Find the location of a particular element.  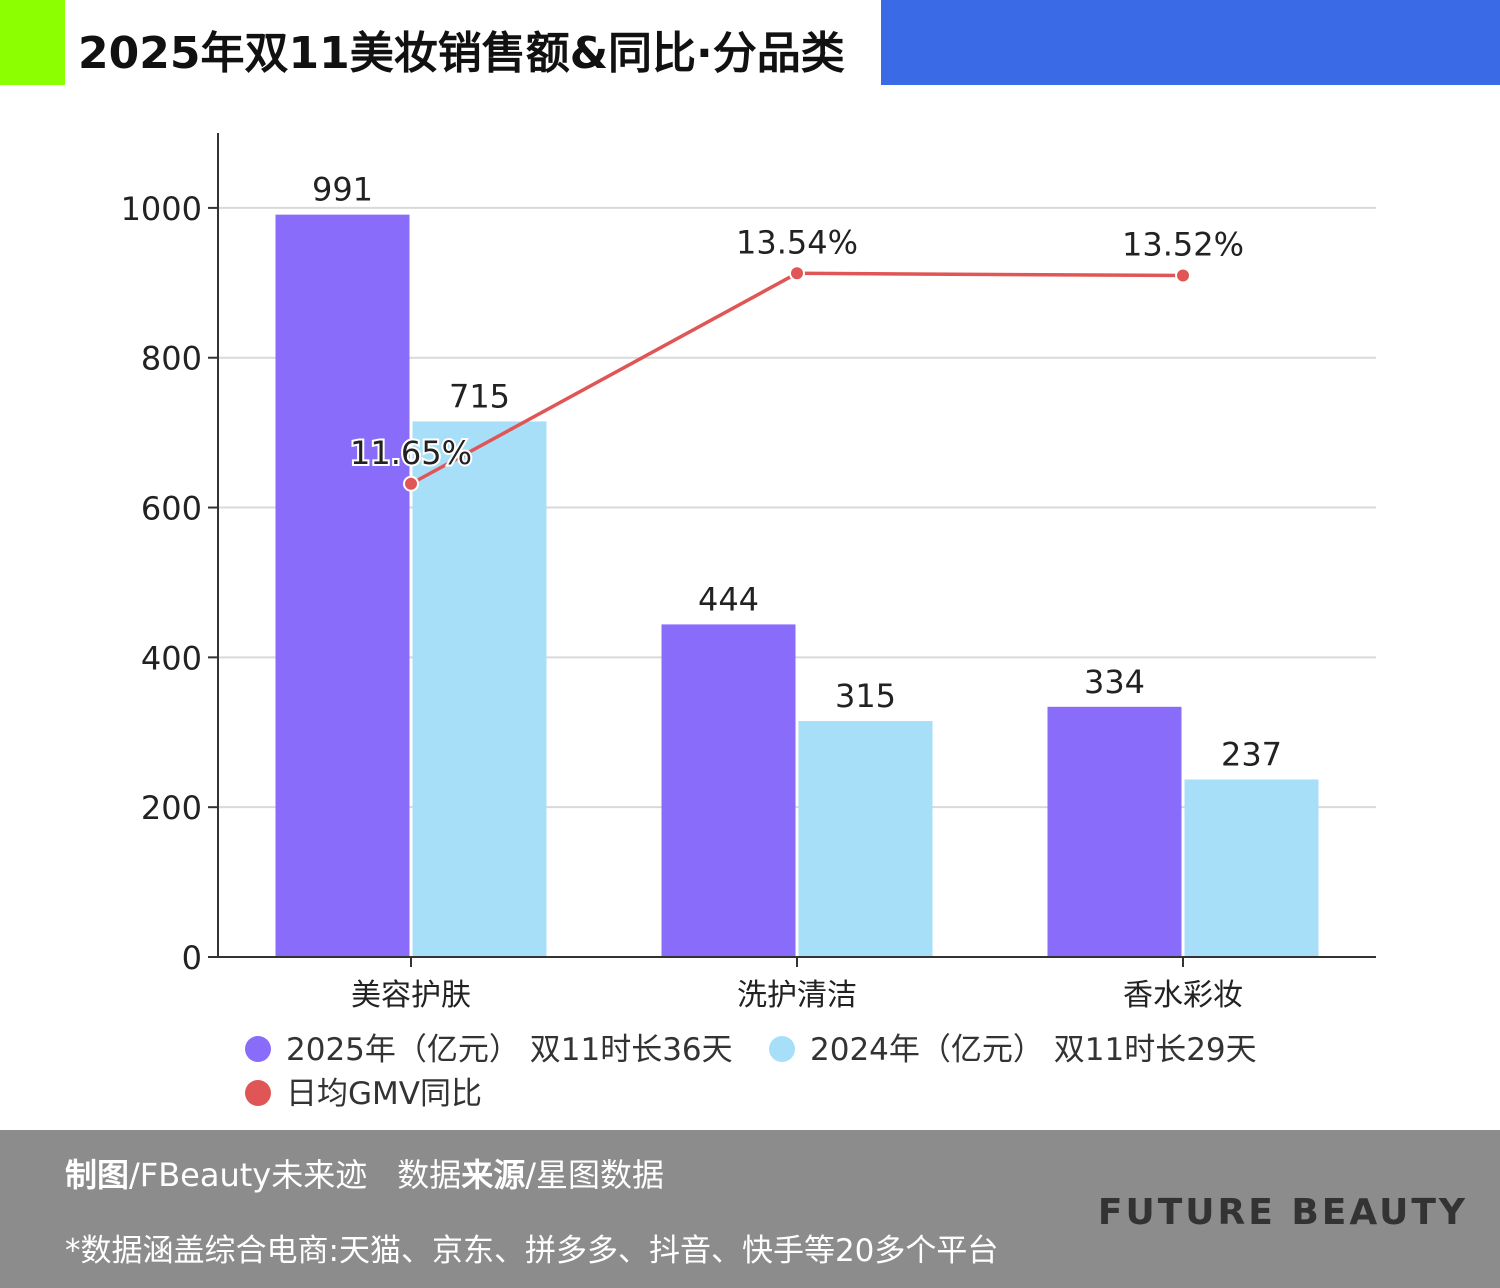

bar-value-label: 444 is located at coordinates (728, 599).